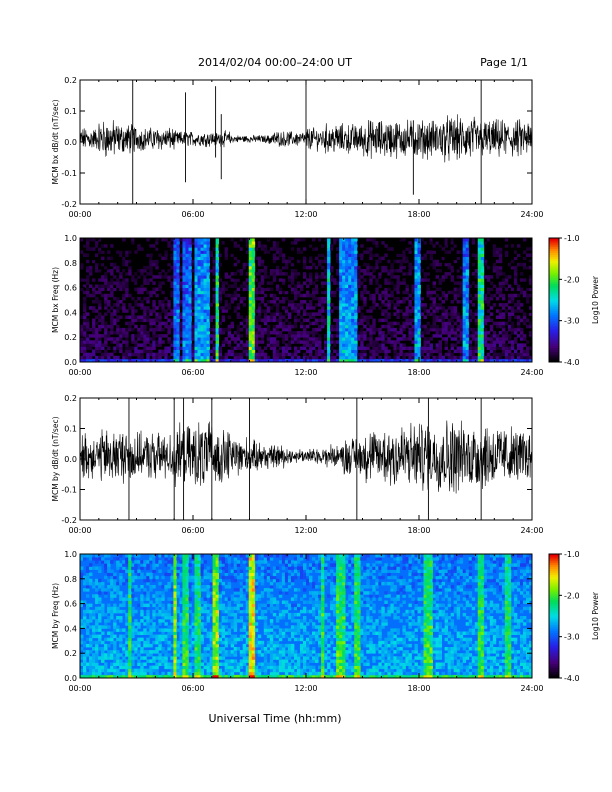 The image size is (612, 792). I want to click on colorbar-segment, so click(554, 270).